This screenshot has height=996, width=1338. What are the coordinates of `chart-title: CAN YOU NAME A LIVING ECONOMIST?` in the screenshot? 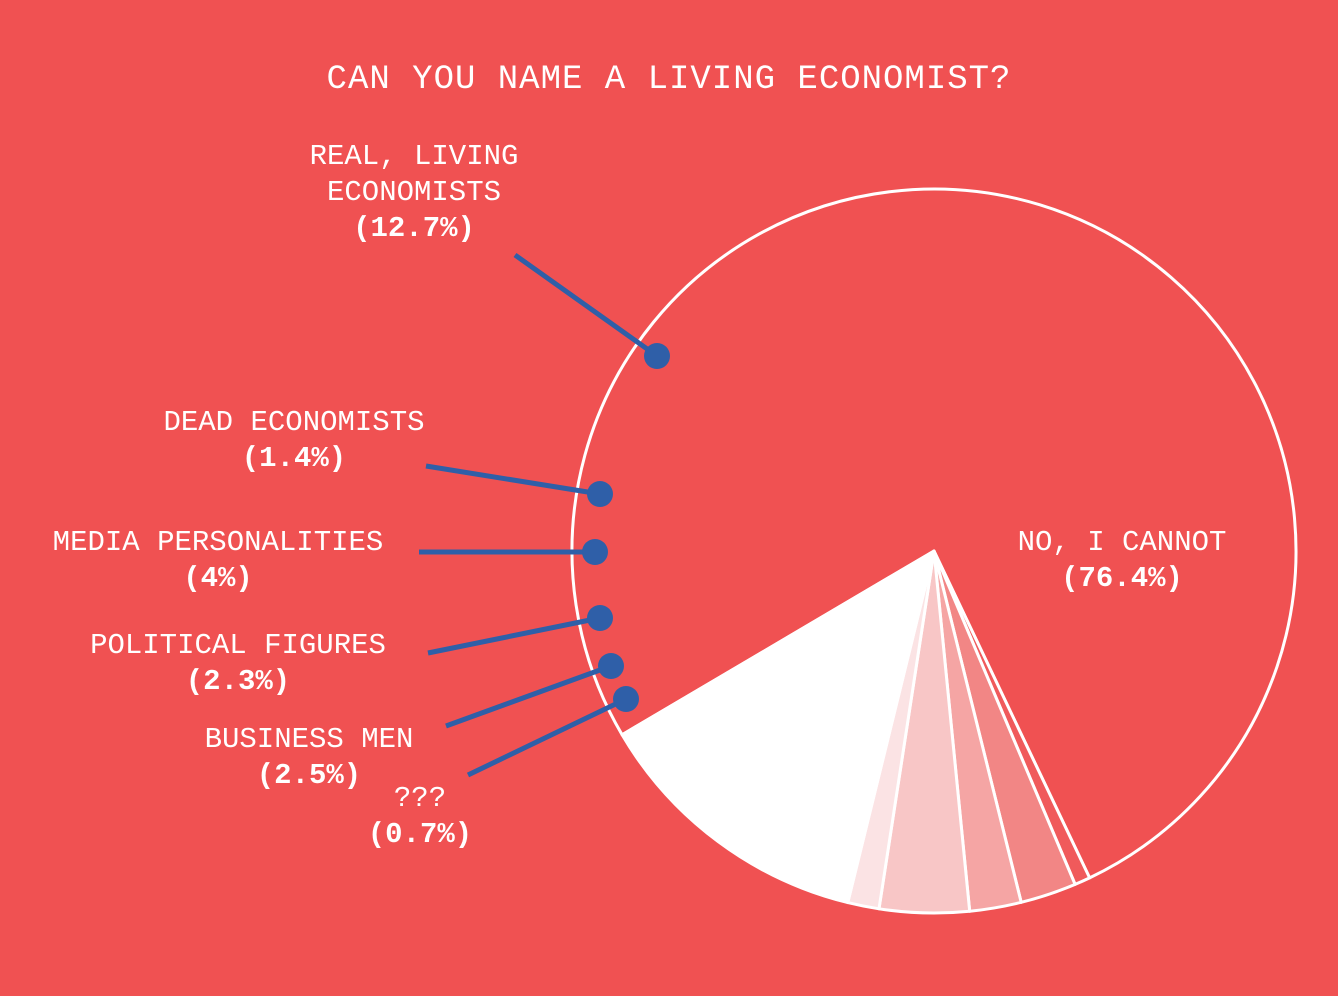 It's located at (669, 80).